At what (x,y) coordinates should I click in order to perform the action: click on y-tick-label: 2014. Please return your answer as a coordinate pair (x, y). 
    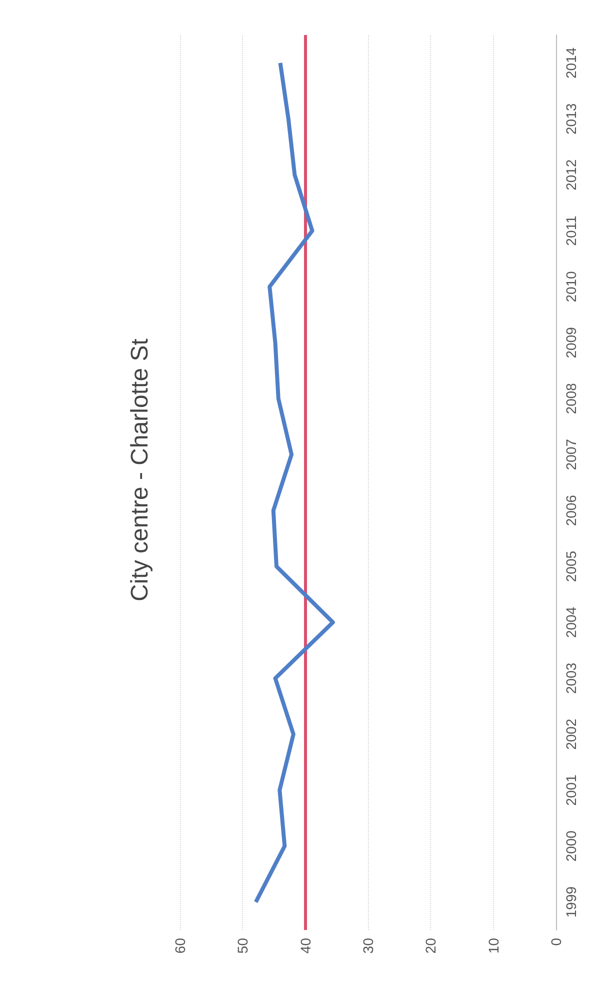
    Looking at the image, I should click on (571, 63).